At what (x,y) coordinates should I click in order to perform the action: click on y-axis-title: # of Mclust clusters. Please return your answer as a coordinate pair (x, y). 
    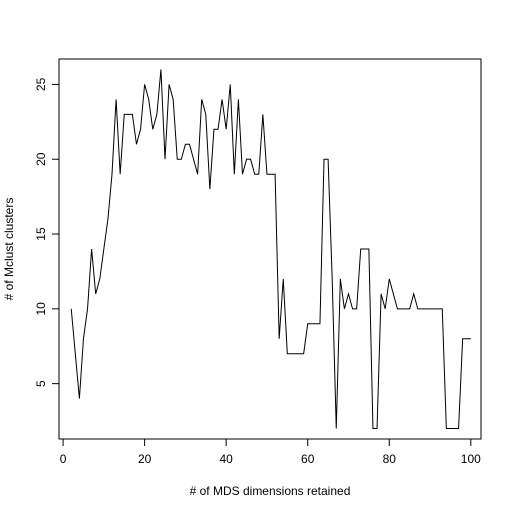
    Looking at the image, I should click on (9, 249).